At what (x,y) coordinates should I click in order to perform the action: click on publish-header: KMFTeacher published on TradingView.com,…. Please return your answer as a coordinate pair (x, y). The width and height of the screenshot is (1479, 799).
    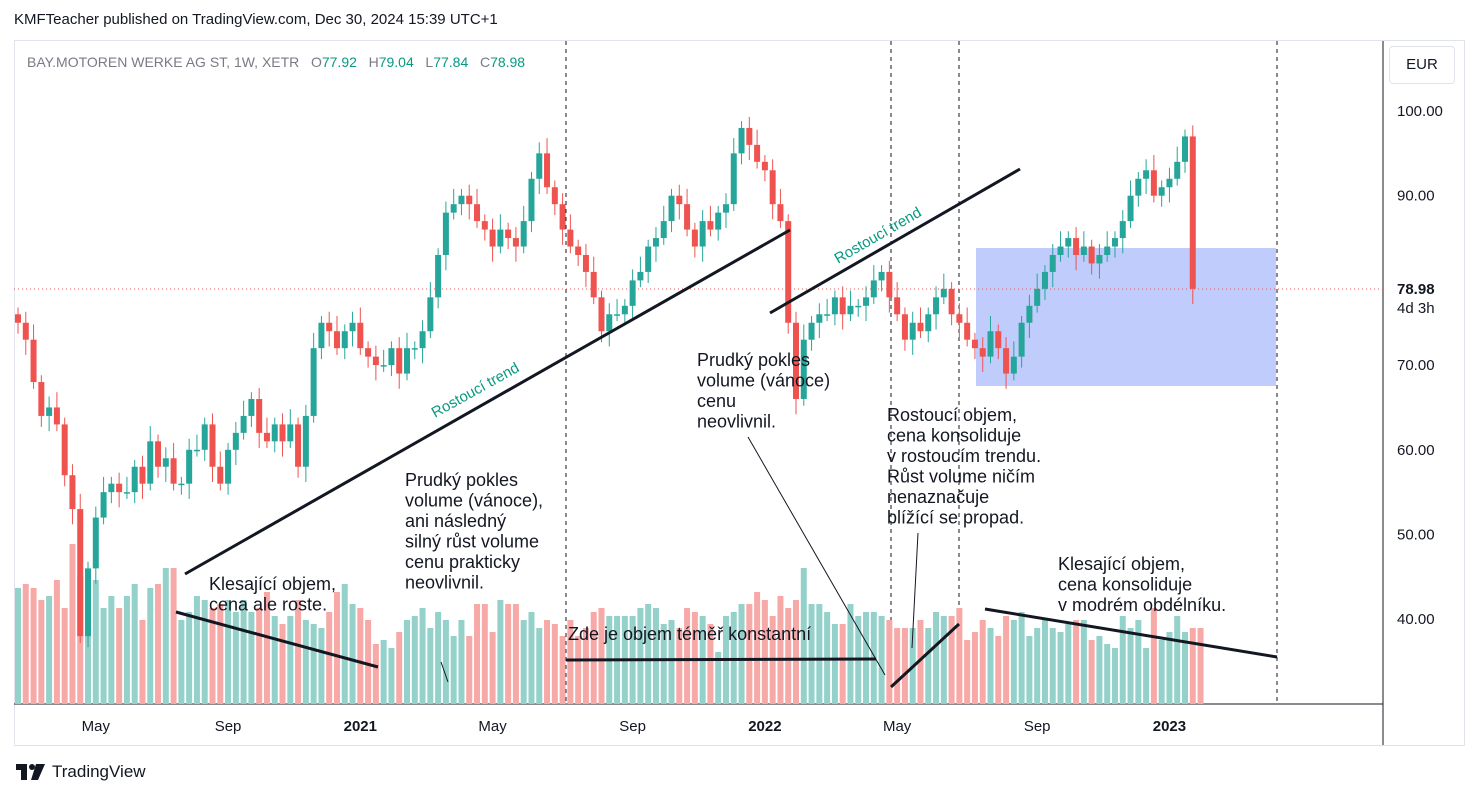
    Looking at the image, I should click on (256, 19).